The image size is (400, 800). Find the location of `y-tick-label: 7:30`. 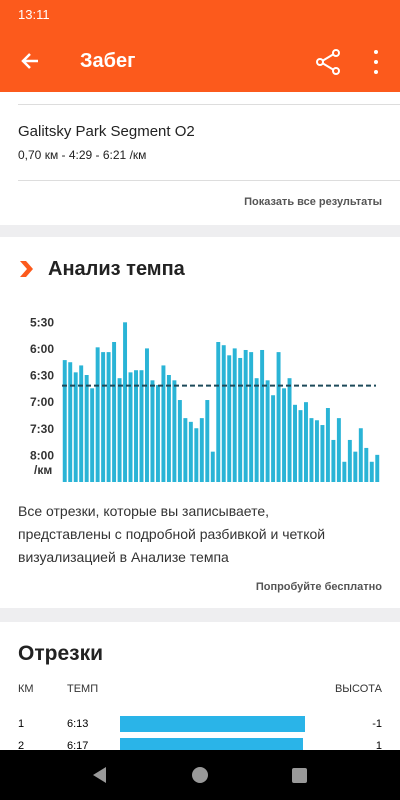

y-tick-label: 7:30 is located at coordinates (42, 429).